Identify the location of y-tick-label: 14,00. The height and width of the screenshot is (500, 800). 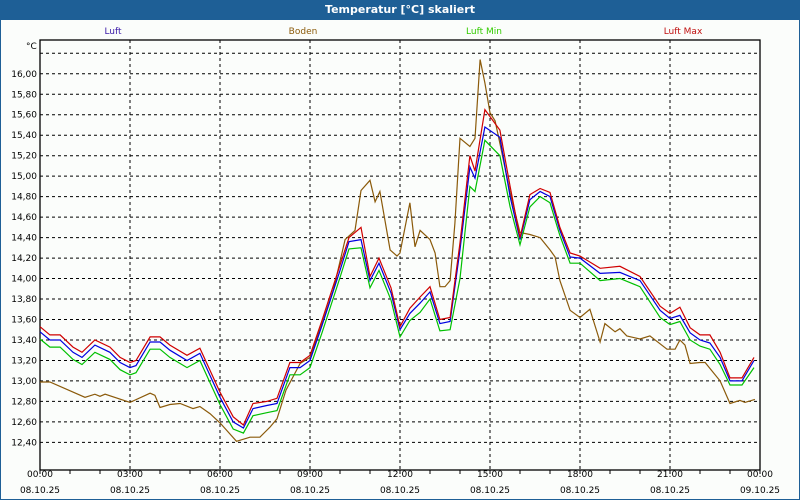
(24, 280).